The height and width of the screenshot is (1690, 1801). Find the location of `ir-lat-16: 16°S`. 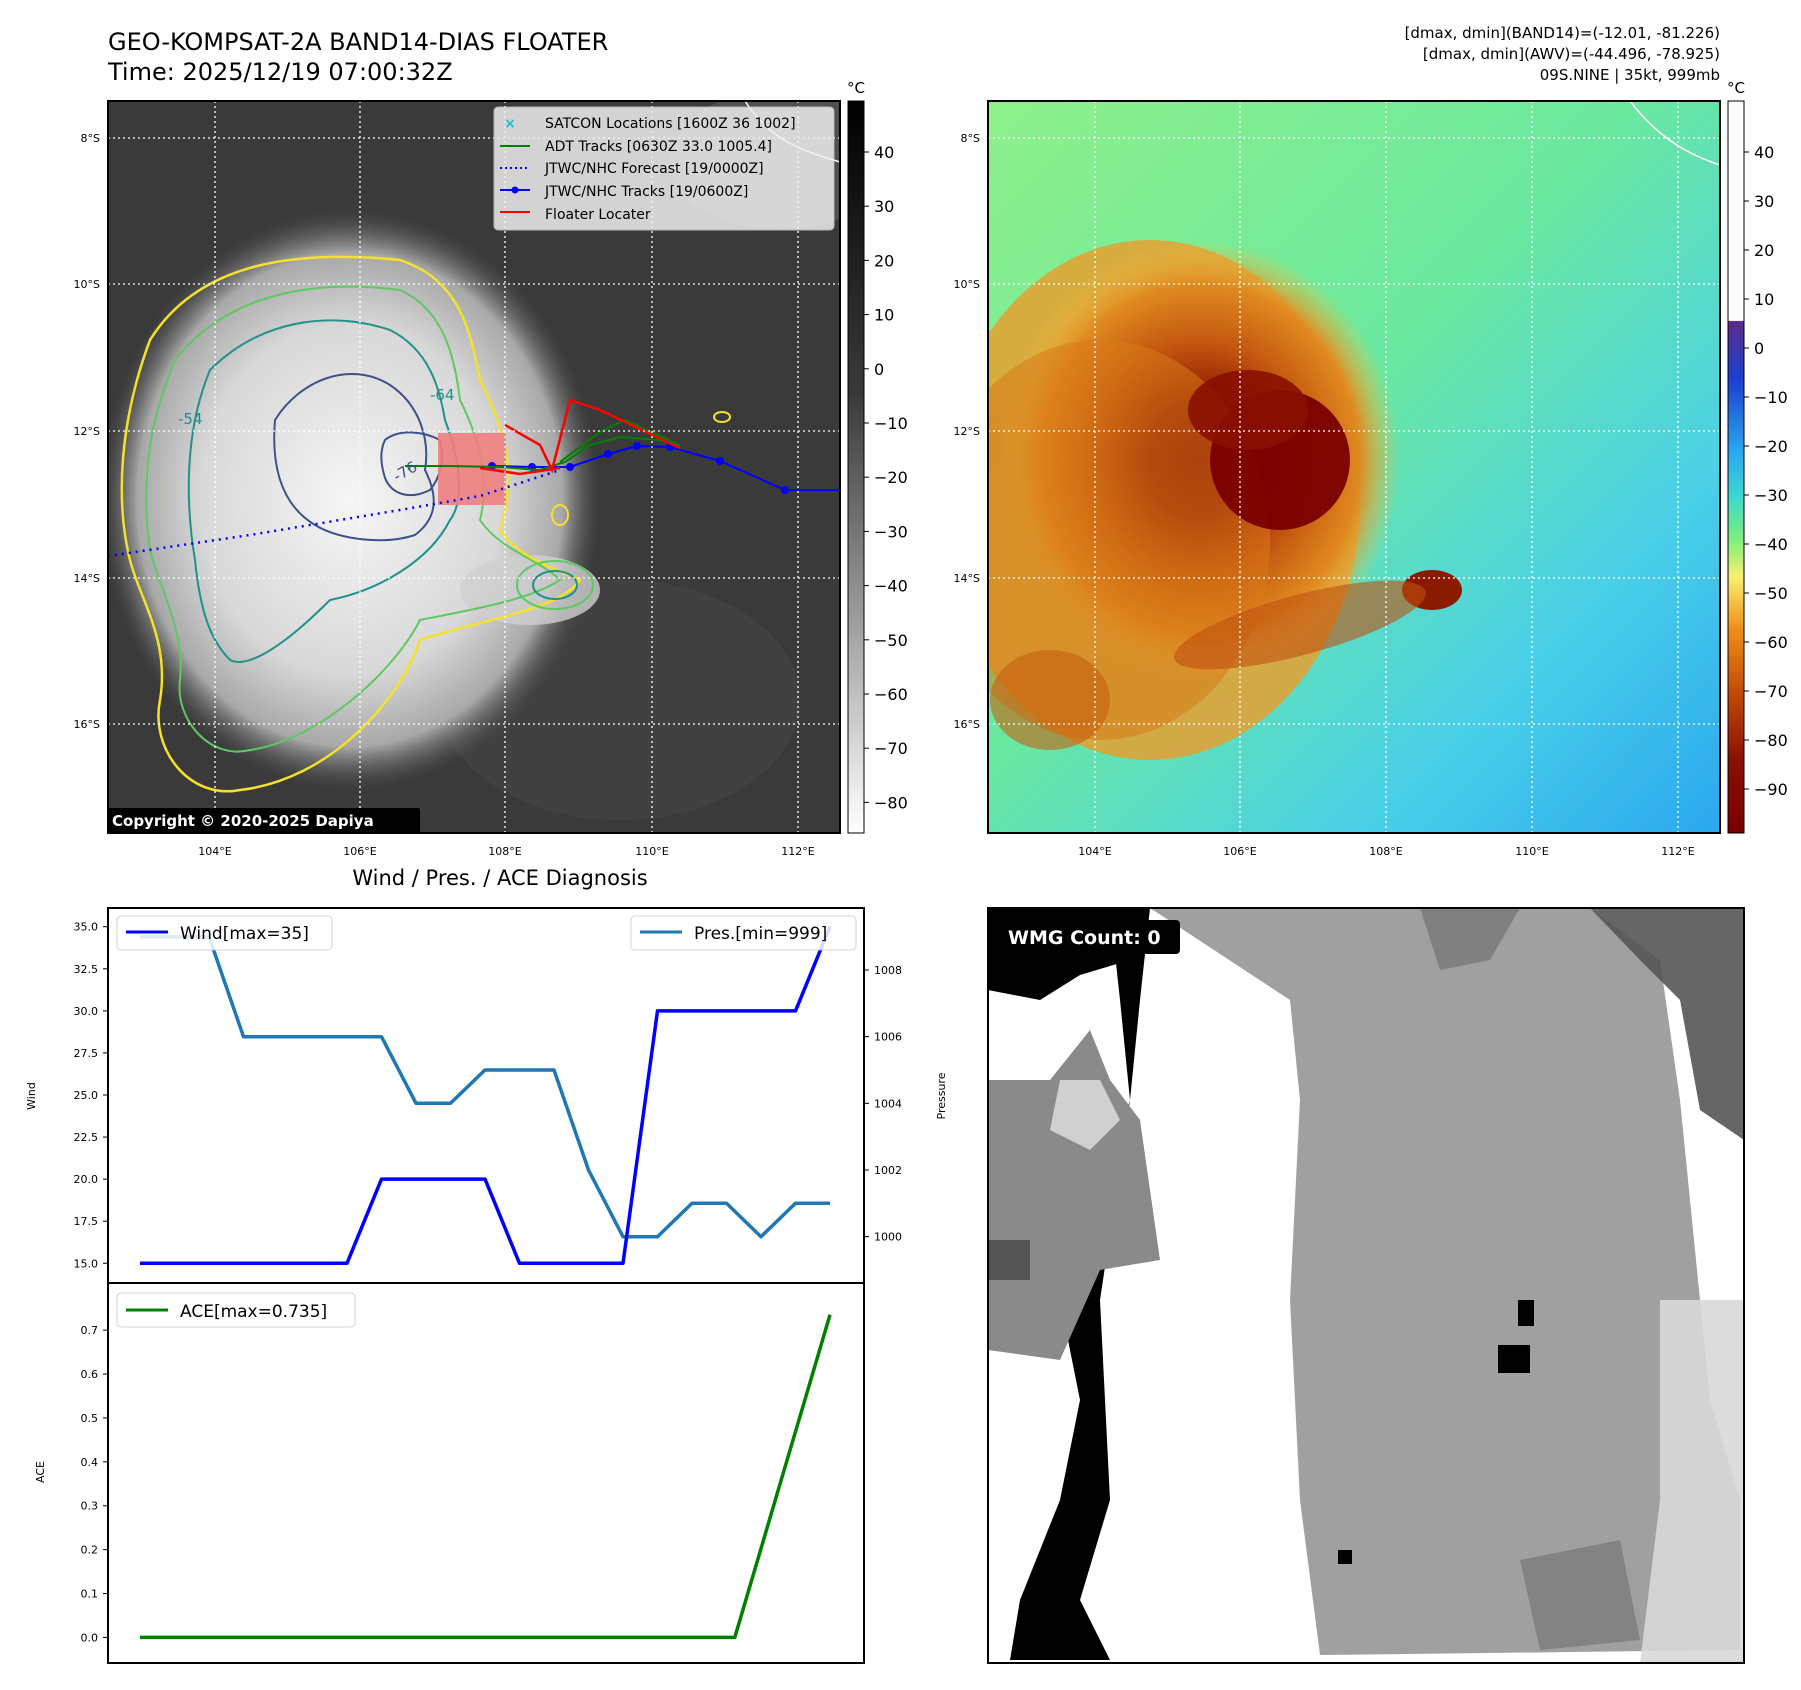

ir-lat-16: 16°S is located at coordinates (87, 724).